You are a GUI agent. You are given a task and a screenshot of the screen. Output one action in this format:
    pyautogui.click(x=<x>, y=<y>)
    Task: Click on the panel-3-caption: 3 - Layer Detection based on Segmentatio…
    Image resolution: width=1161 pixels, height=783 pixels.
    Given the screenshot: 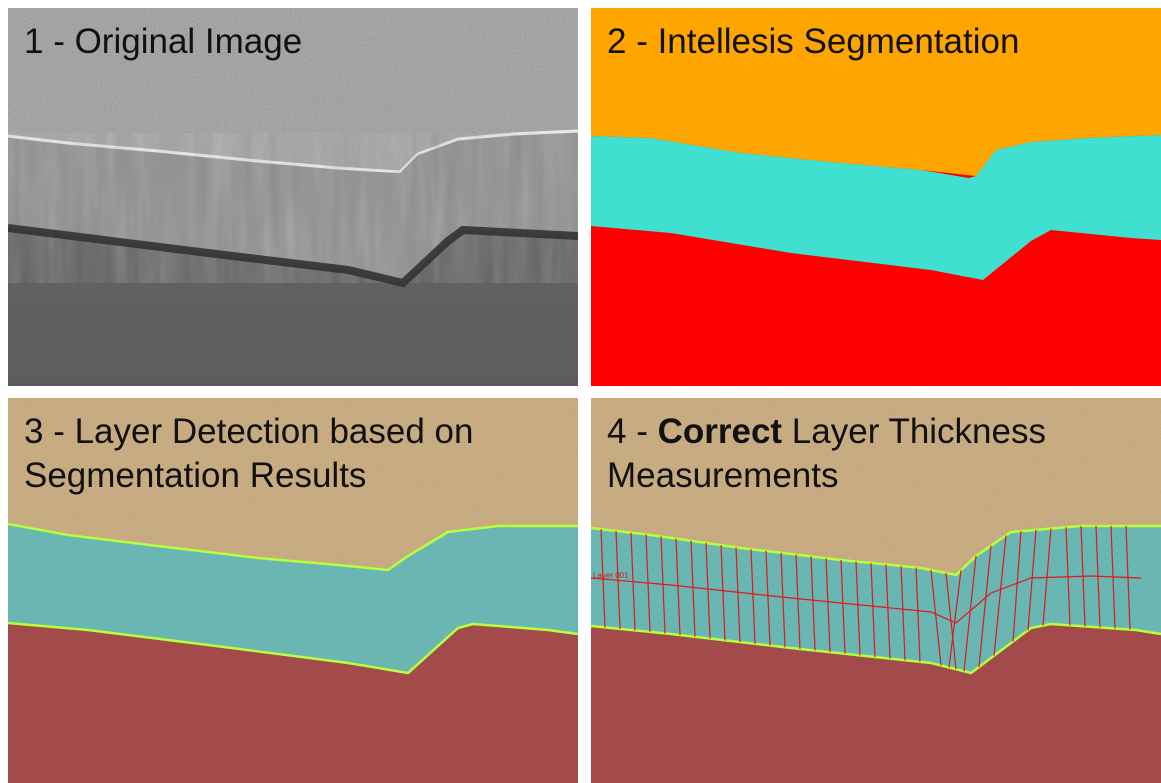 What is the action you would take?
    pyautogui.click(x=248, y=454)
    